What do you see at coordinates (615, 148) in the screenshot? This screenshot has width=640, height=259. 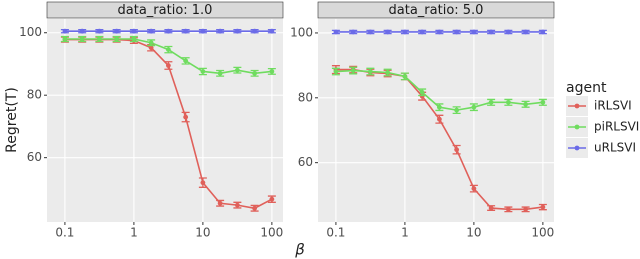 I see `legend-label: uRLSVI` at bounding box center [615, 148].